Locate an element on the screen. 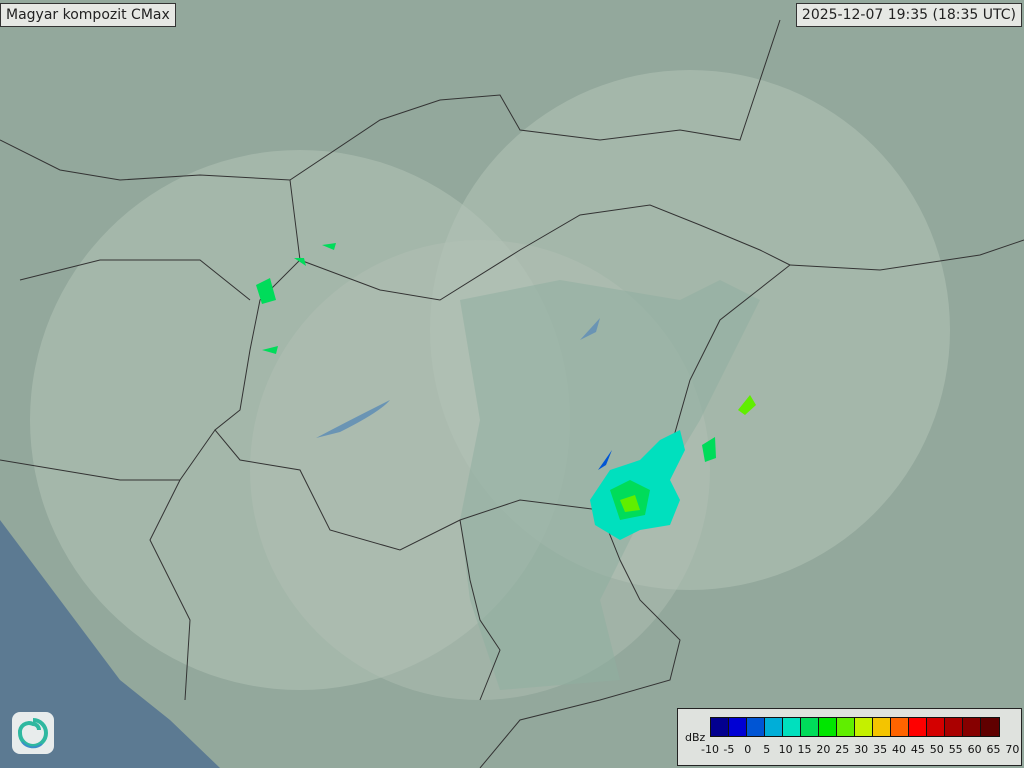 The image size is (1024, 768). legend-color-bar is located at coordinates (855, 727).